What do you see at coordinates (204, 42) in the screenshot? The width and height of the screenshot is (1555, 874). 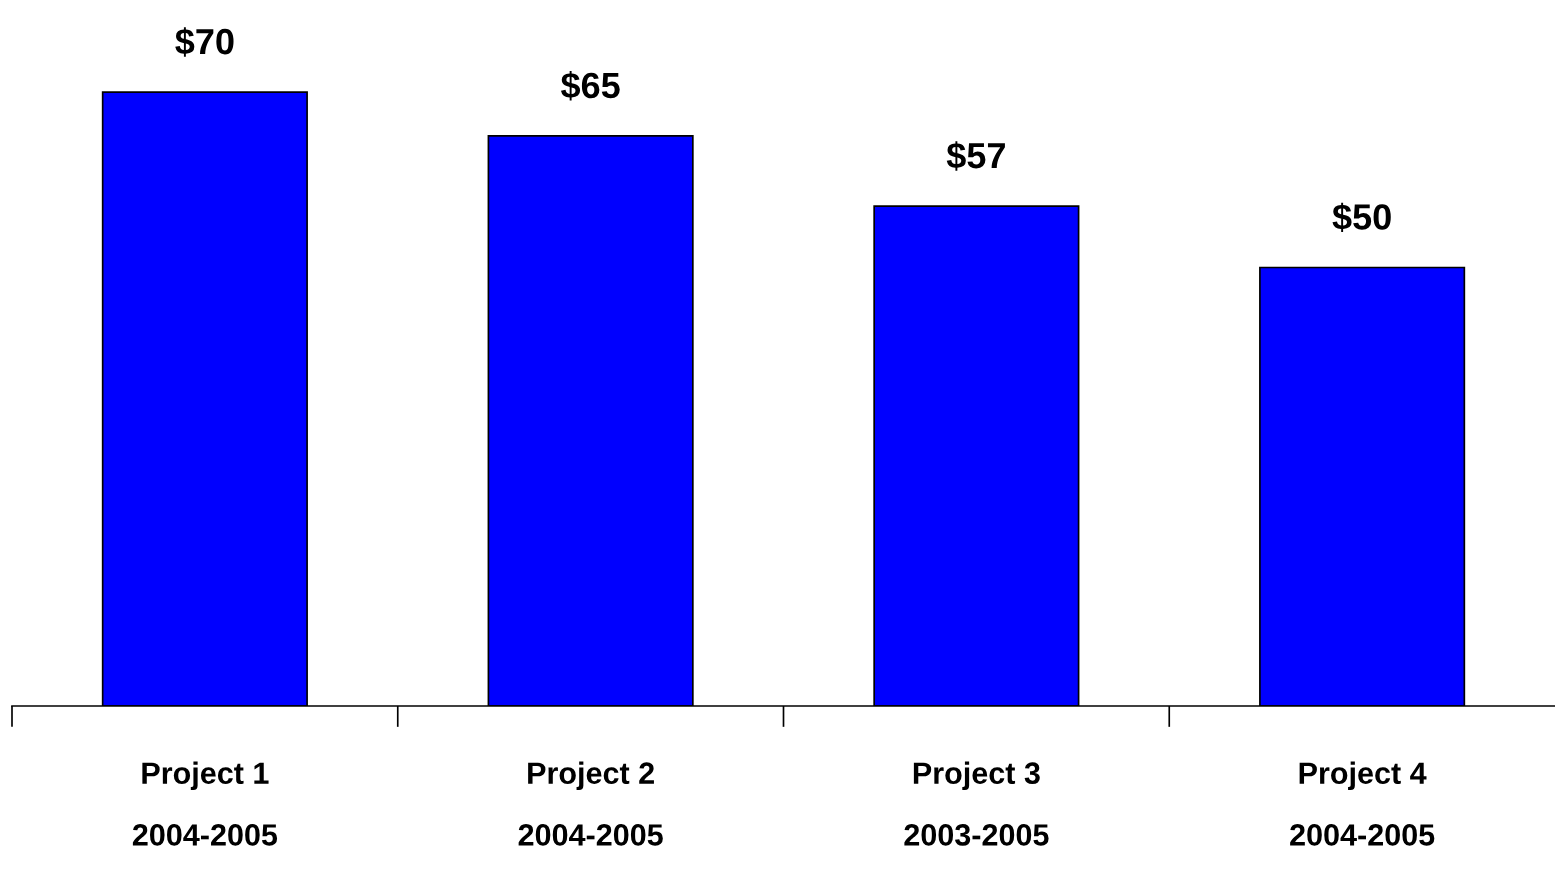 I see `data-label: $70` at bounding box center [204, 42].